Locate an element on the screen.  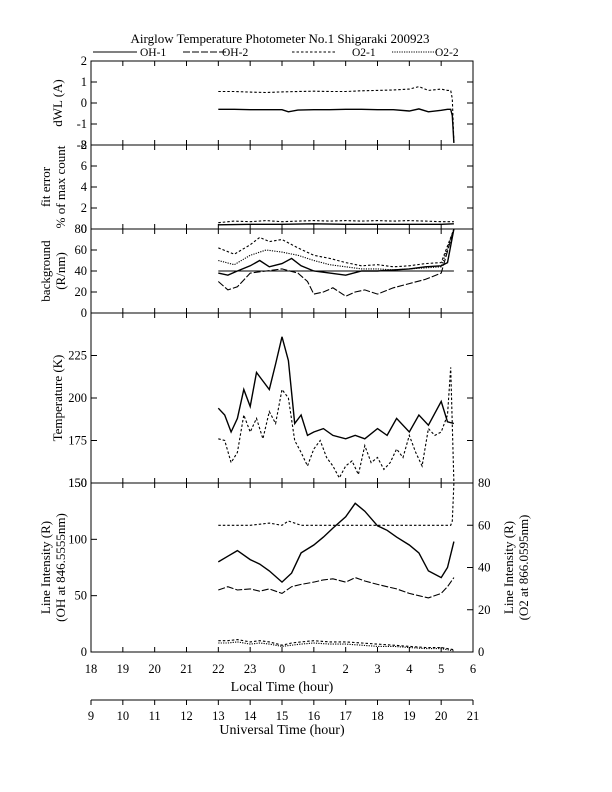
local-time-tick-label: 5 is located at coordinates (441, 669).